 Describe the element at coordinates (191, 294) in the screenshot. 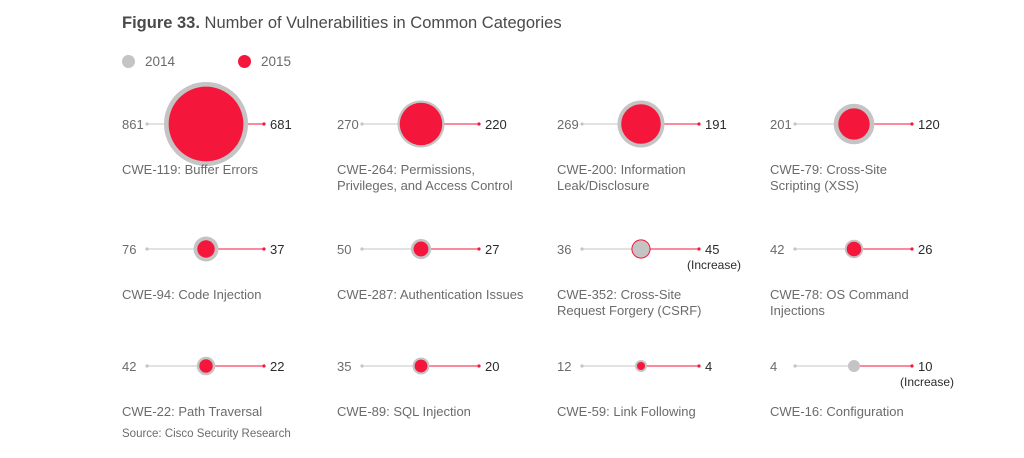

I see `category-label: CWE-94: Code Injection` at that location.